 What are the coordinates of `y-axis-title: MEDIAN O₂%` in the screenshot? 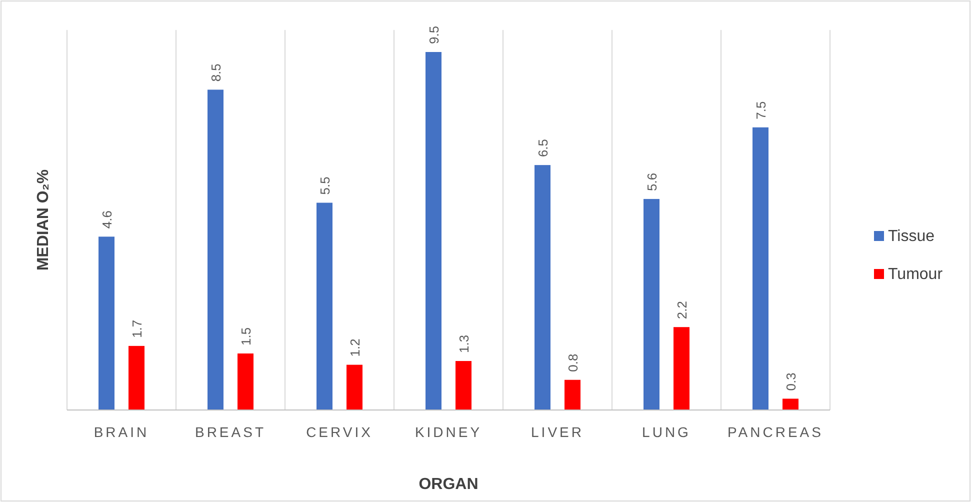 It's located at (43, 220).